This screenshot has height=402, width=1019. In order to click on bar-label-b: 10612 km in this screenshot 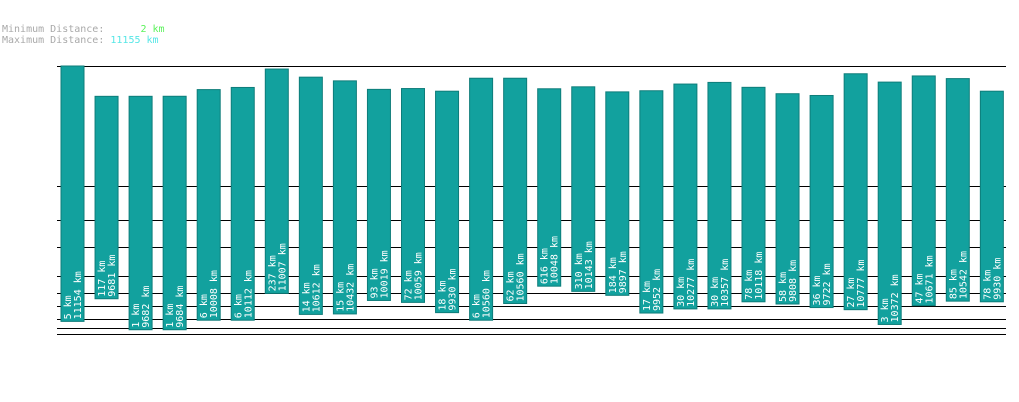, I will do `click(316, 288)`.